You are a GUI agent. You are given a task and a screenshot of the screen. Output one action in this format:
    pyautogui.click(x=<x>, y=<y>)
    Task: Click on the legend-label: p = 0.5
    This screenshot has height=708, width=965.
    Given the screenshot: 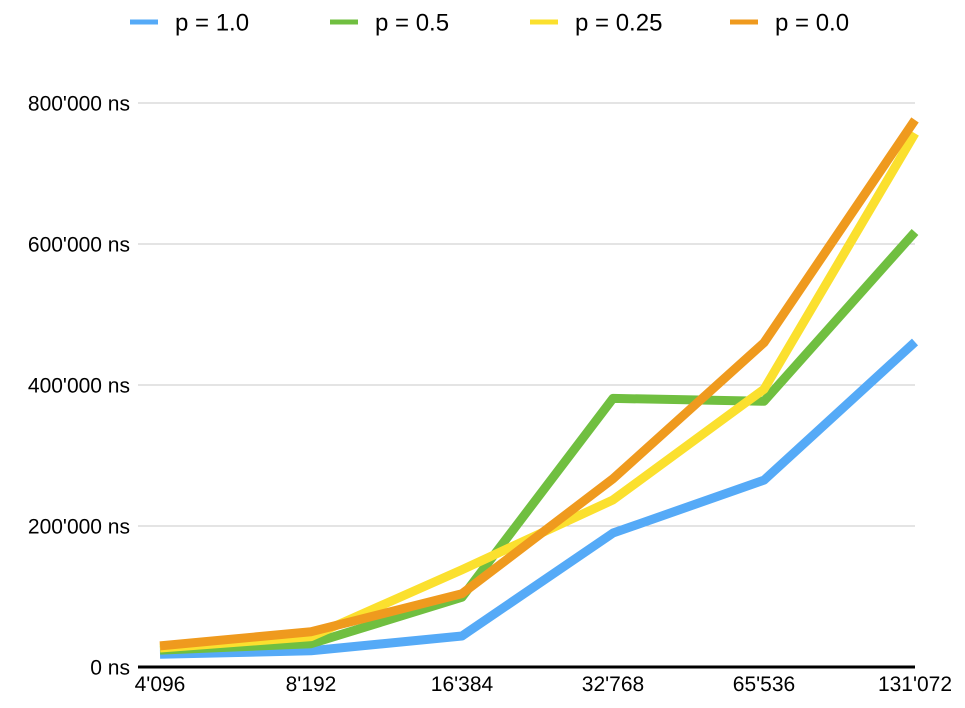 What is the action you would take?
    pyautogui.click(x=412, y=22)
    